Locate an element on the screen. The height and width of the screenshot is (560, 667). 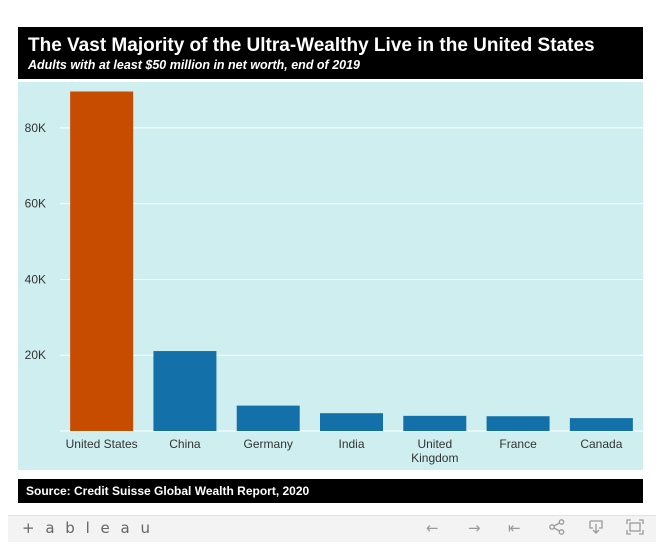
x-tick-label: Canada is located at coordinates (601, 444).